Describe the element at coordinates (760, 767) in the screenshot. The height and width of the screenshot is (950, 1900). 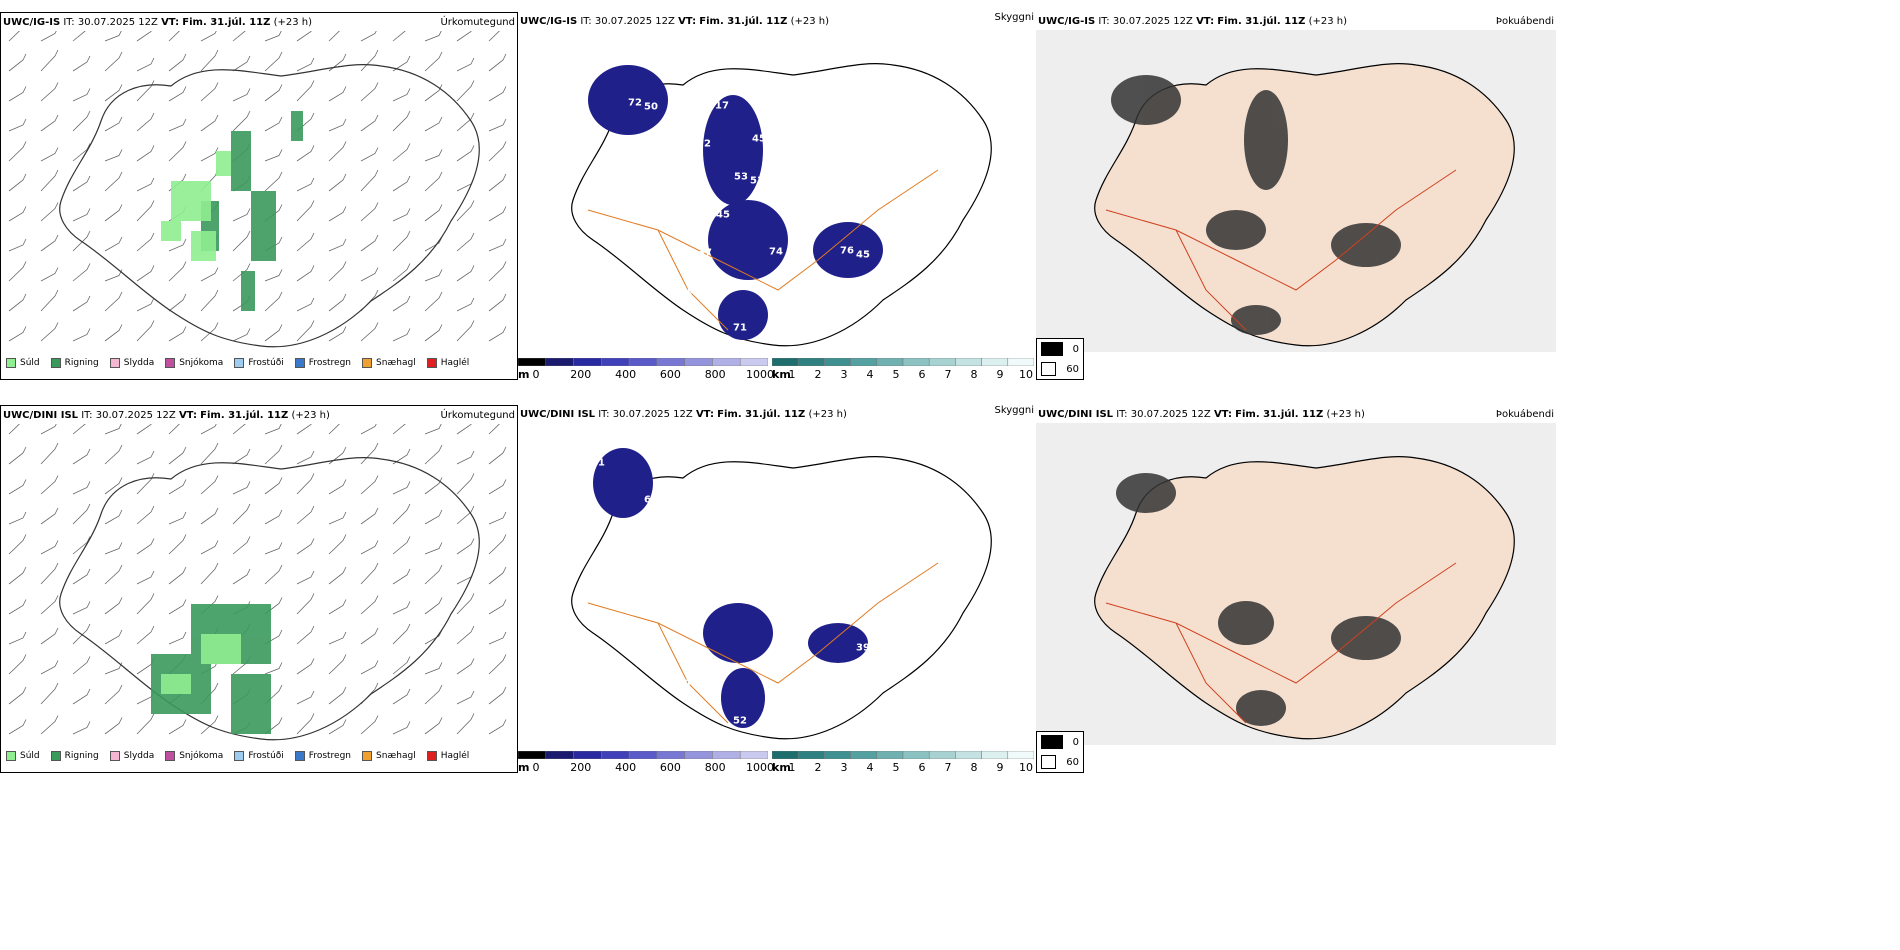
I see `colorbar-tick: 1000` at that location.